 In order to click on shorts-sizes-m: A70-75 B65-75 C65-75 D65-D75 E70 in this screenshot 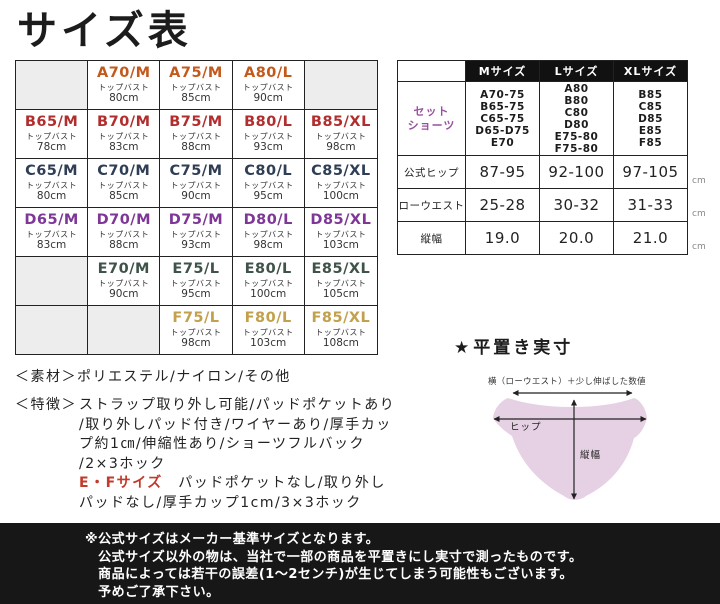, I will do `click(502, 118)`.